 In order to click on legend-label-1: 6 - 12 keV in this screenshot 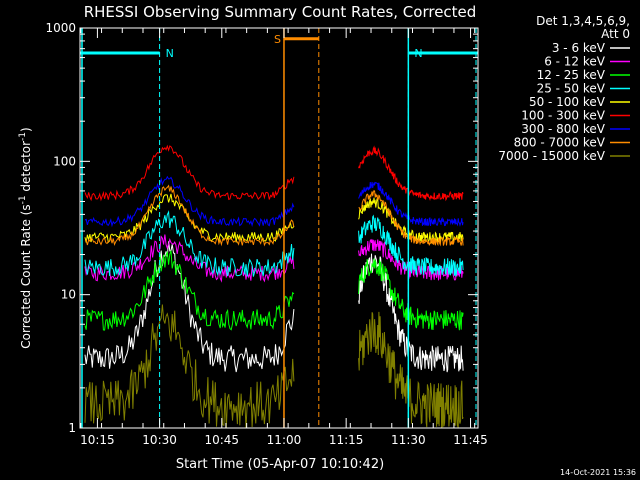, I will do `click(575, 62)`.